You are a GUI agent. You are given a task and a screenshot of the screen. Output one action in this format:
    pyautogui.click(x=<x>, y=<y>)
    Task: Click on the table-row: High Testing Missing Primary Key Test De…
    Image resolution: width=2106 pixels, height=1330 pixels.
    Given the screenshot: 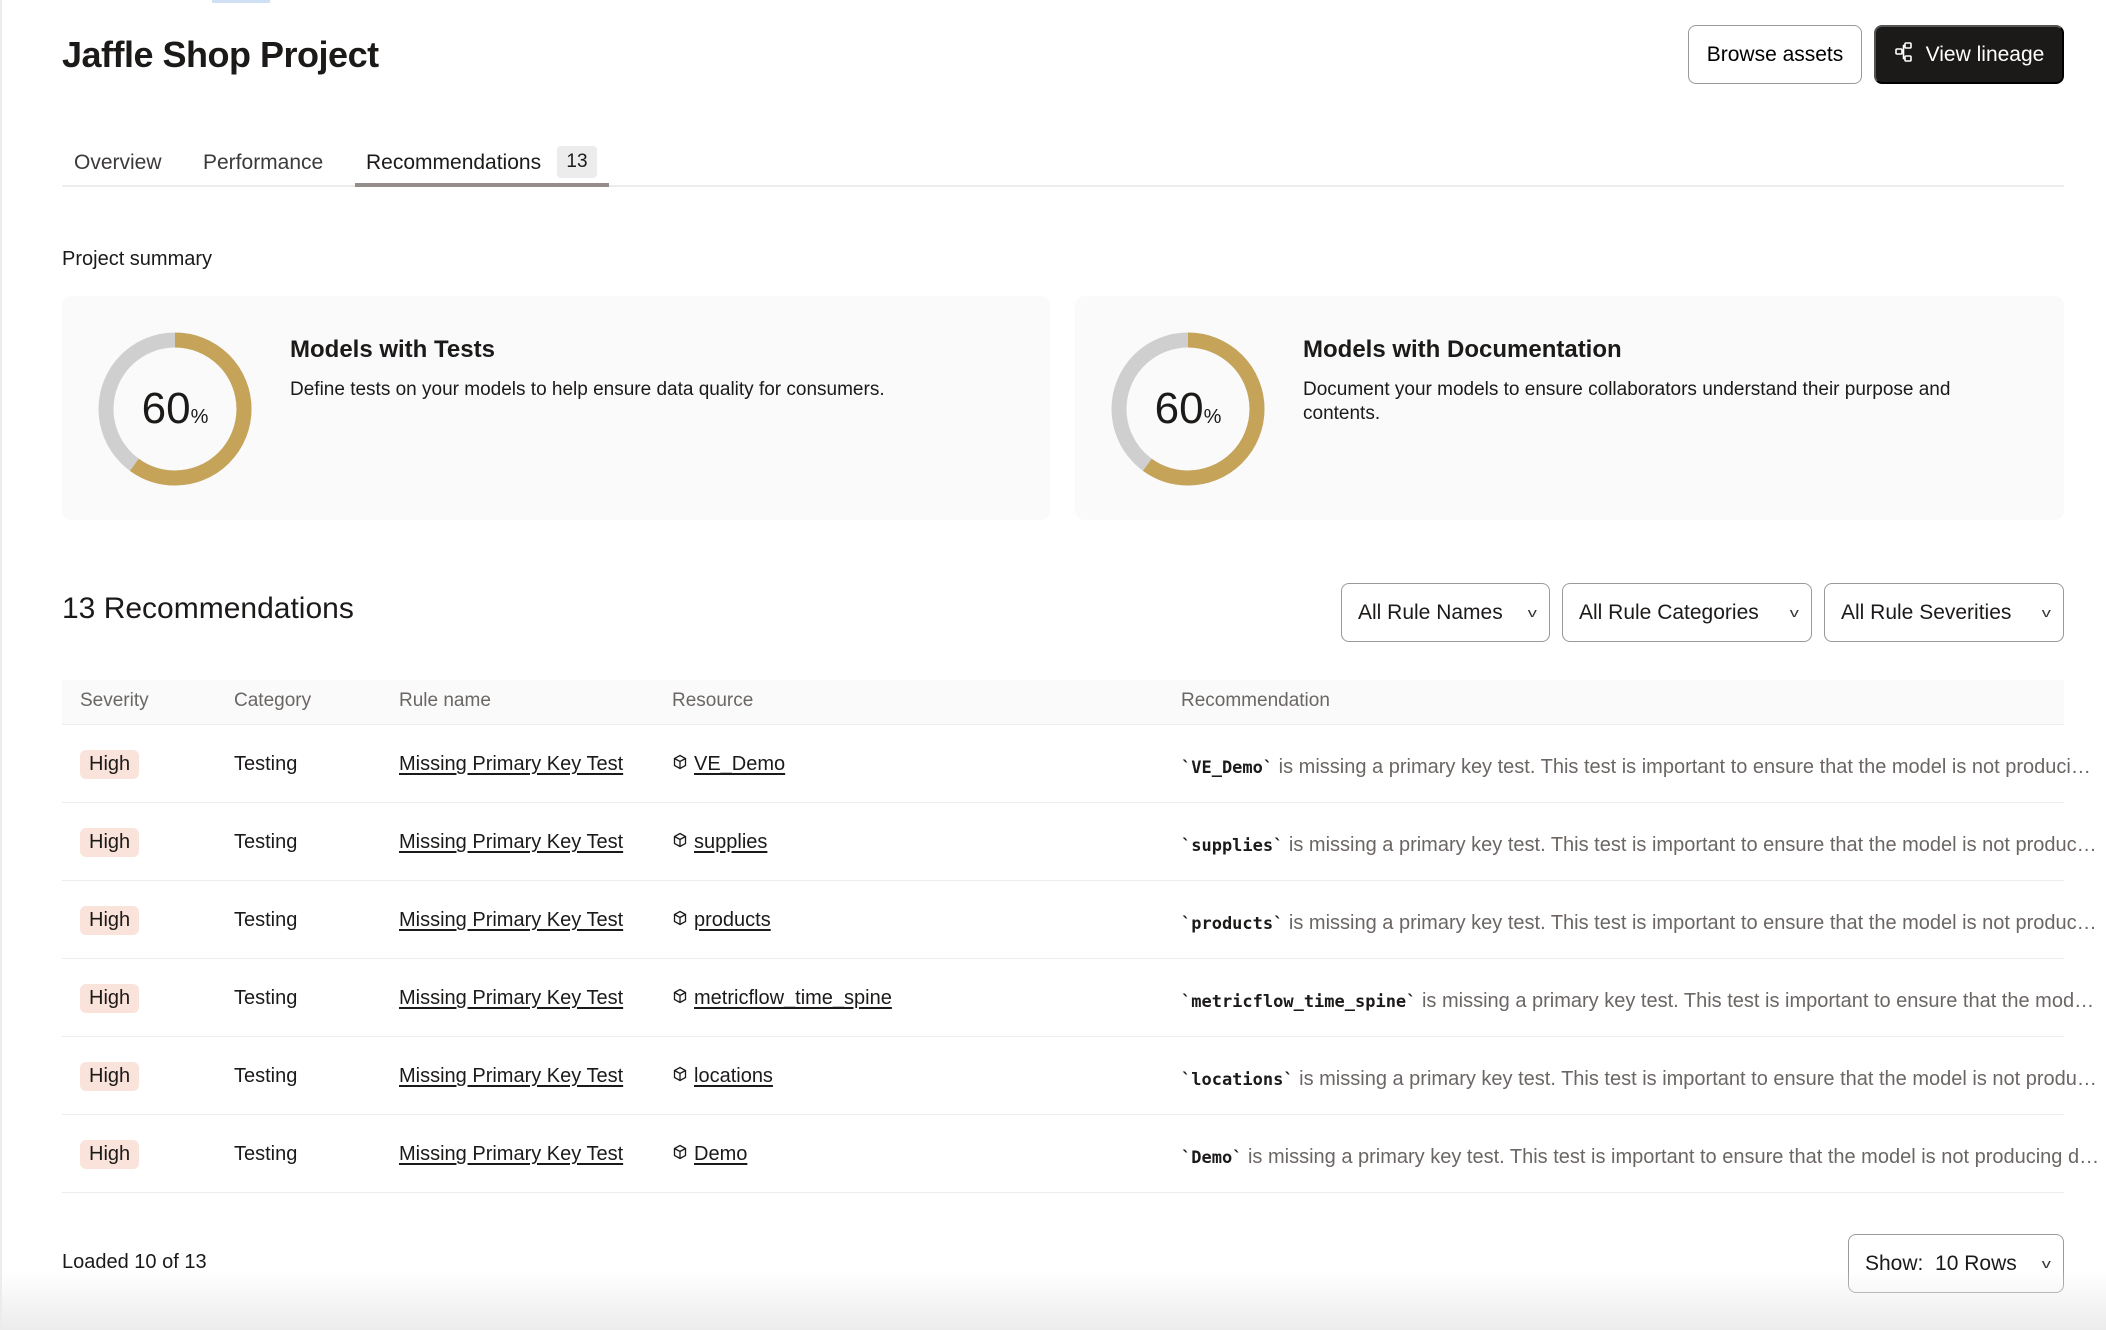 What is the action you would take?
    pyautogui.click(x=1081, y=1154)
    